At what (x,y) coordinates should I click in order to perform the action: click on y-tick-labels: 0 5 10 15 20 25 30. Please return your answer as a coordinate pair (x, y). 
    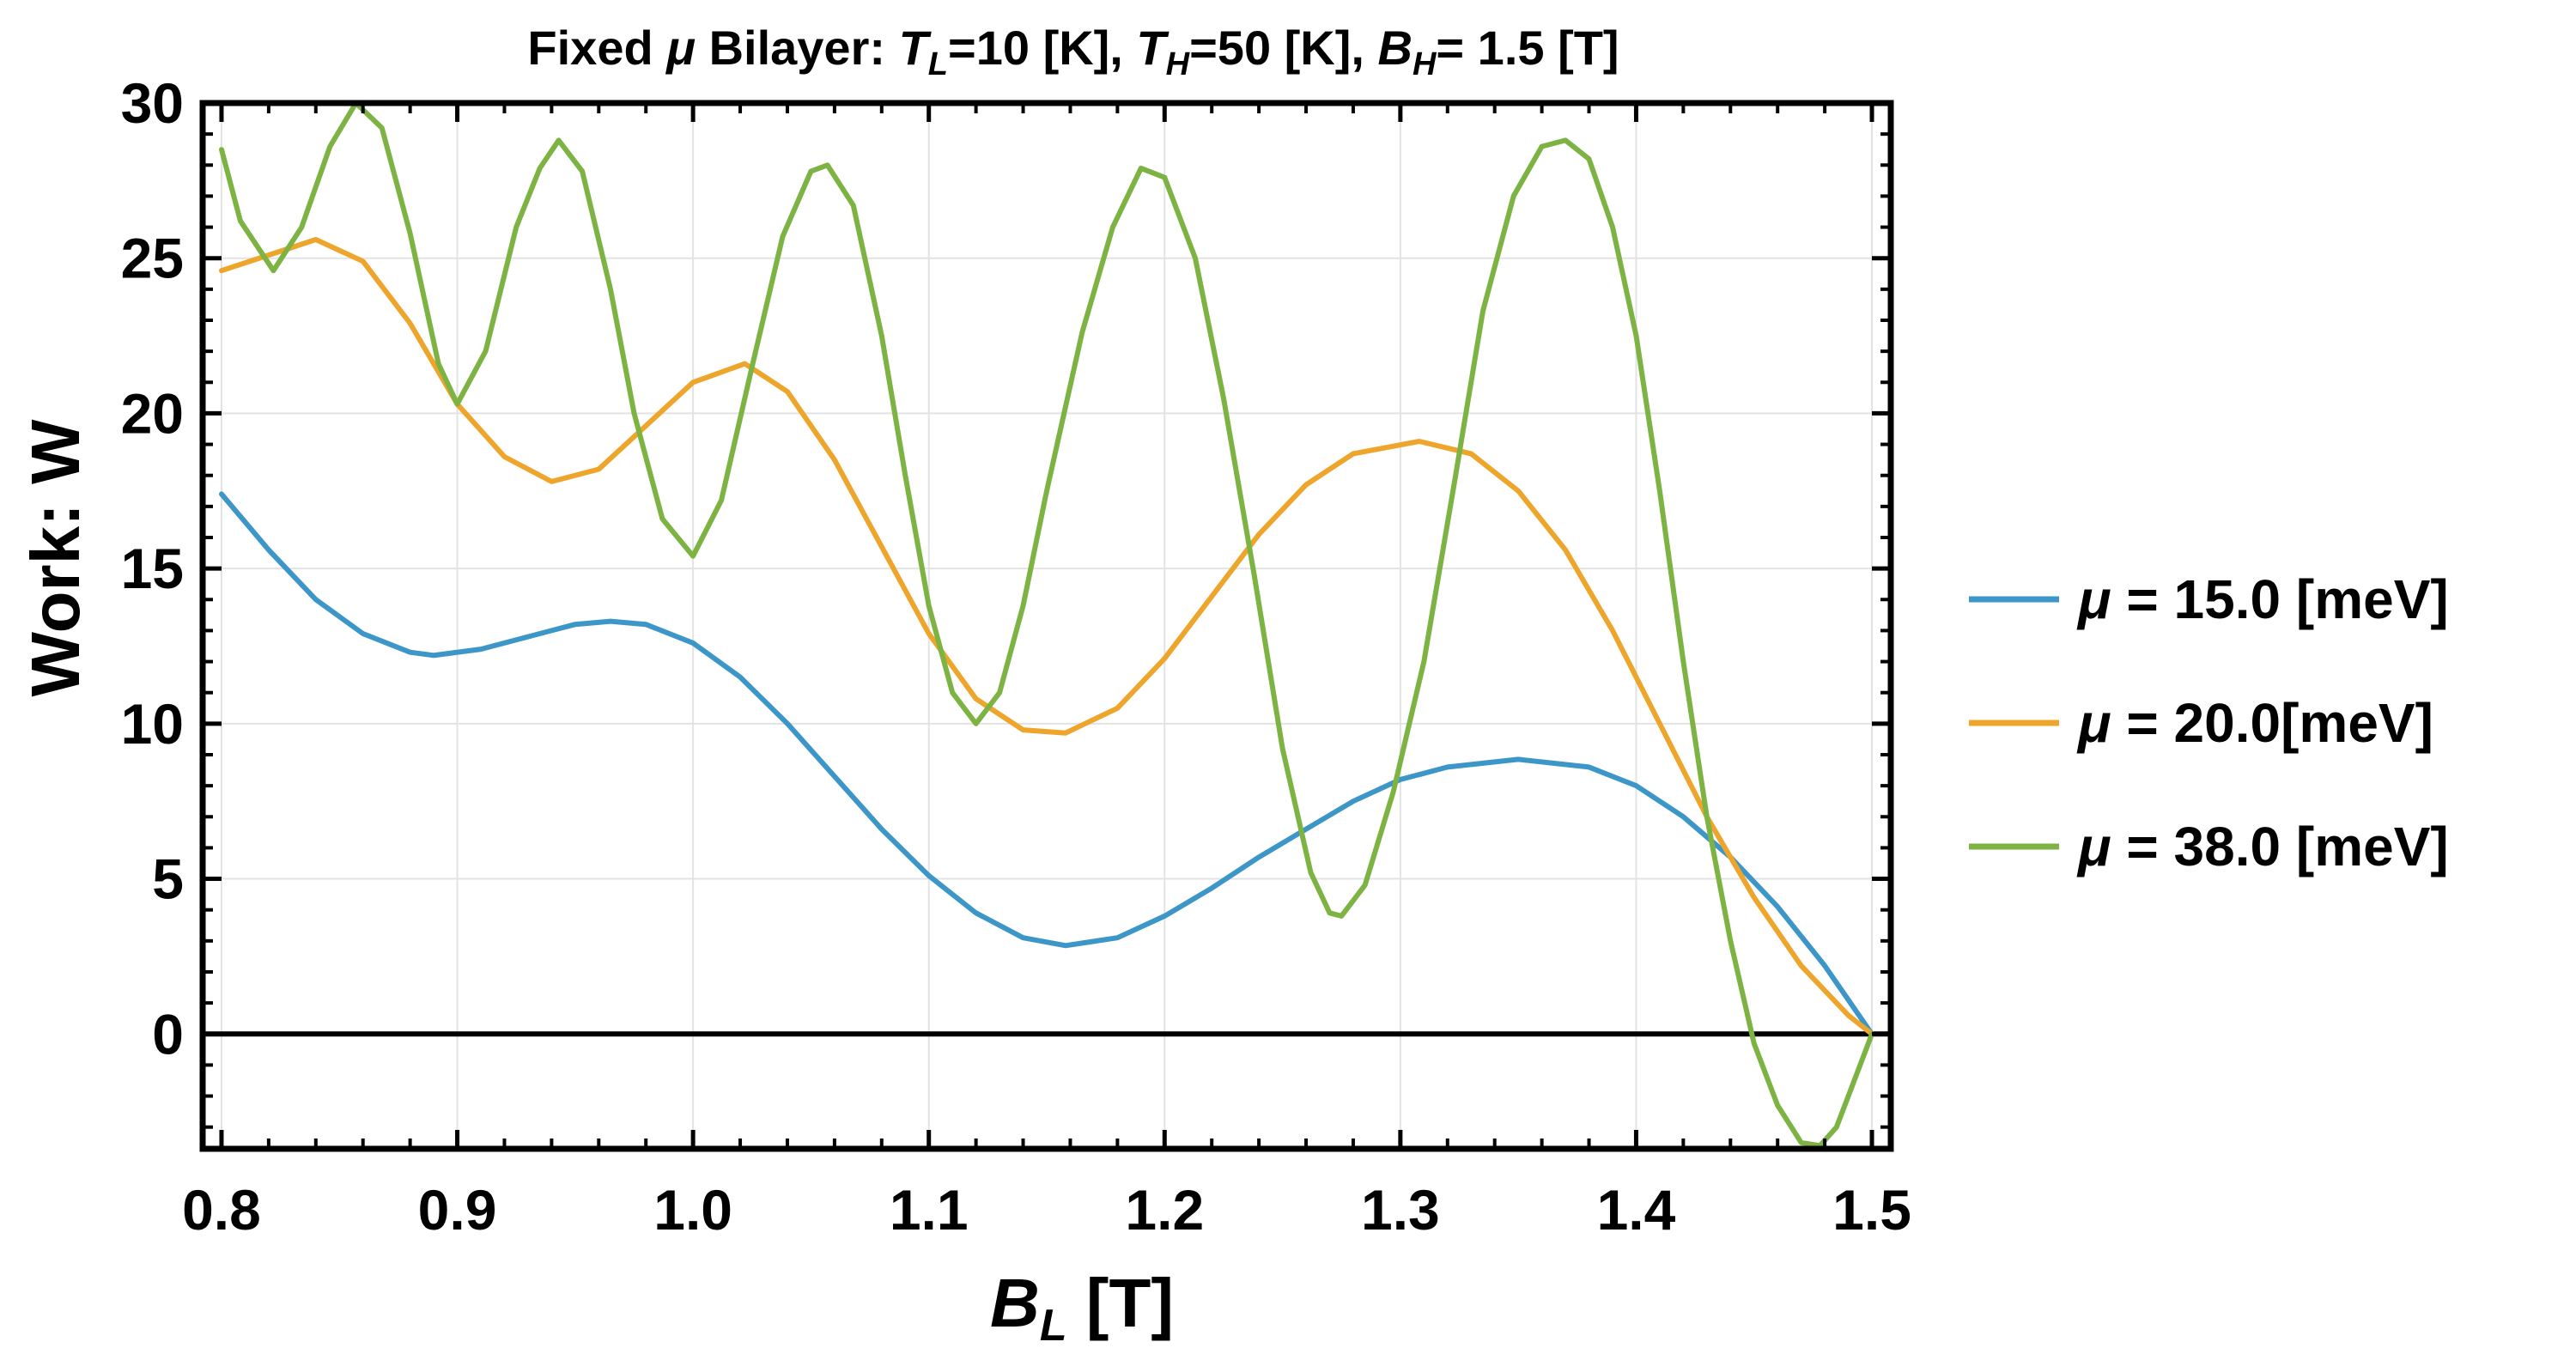
    Looking at the image, I should click on (153, 568).